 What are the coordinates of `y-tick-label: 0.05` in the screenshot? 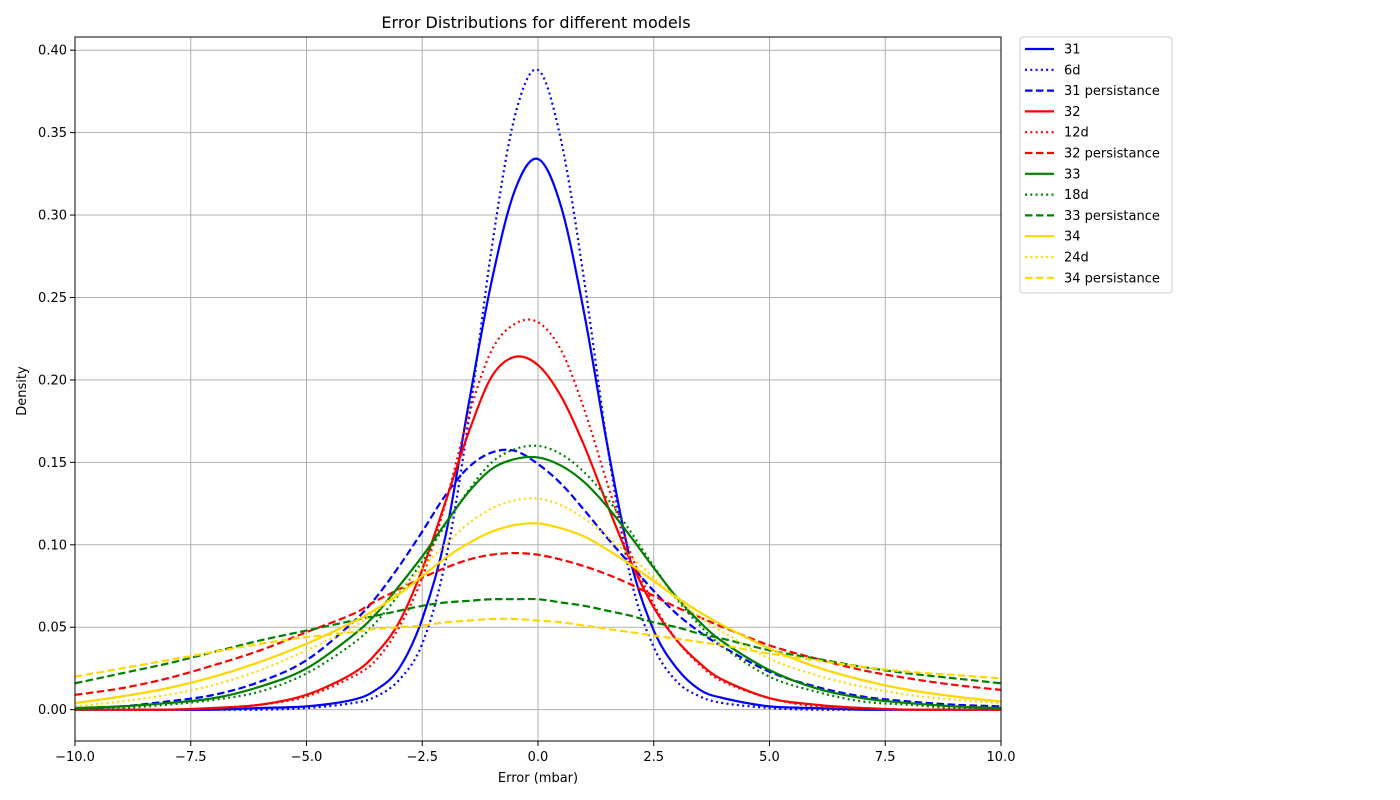 It's located at (52, 628).